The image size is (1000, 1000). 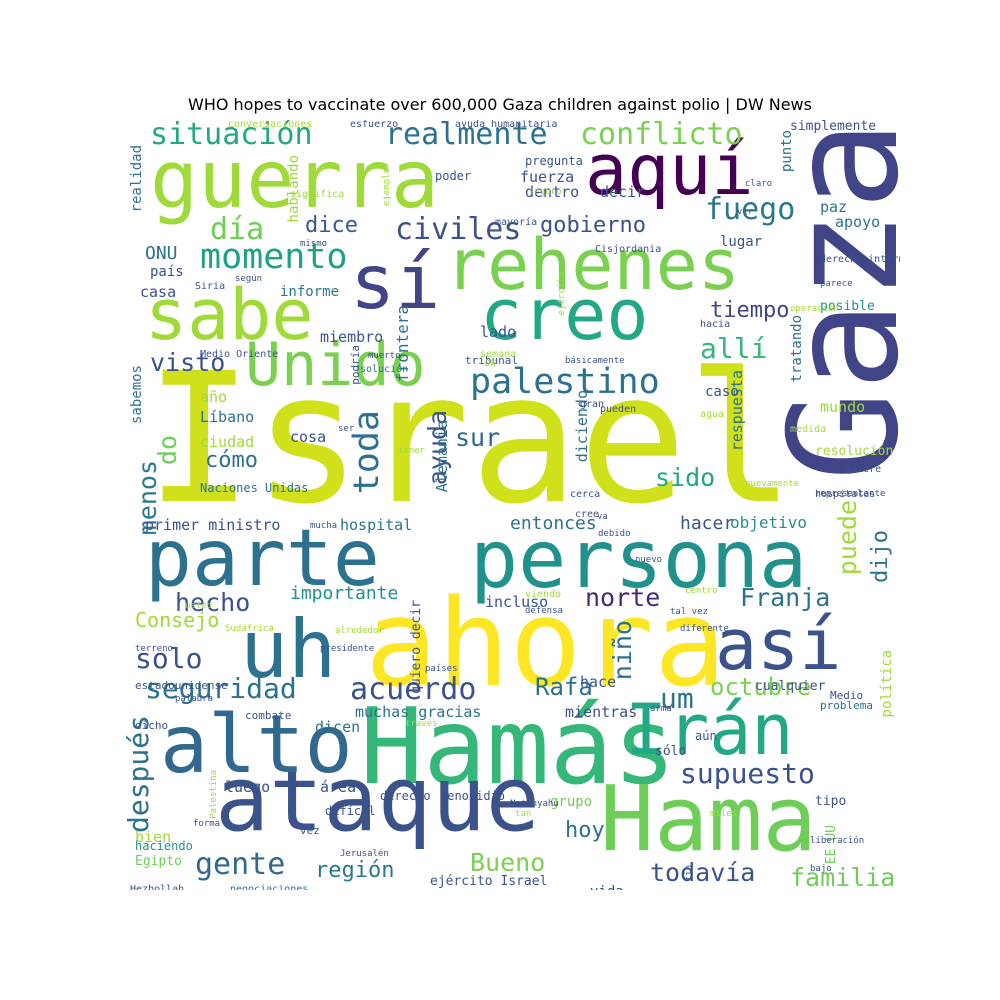 What do you see at coordinates (761, 687) in the screenshot?
I see `word-cloud-word: octubre` at bounding box center [761, 687].